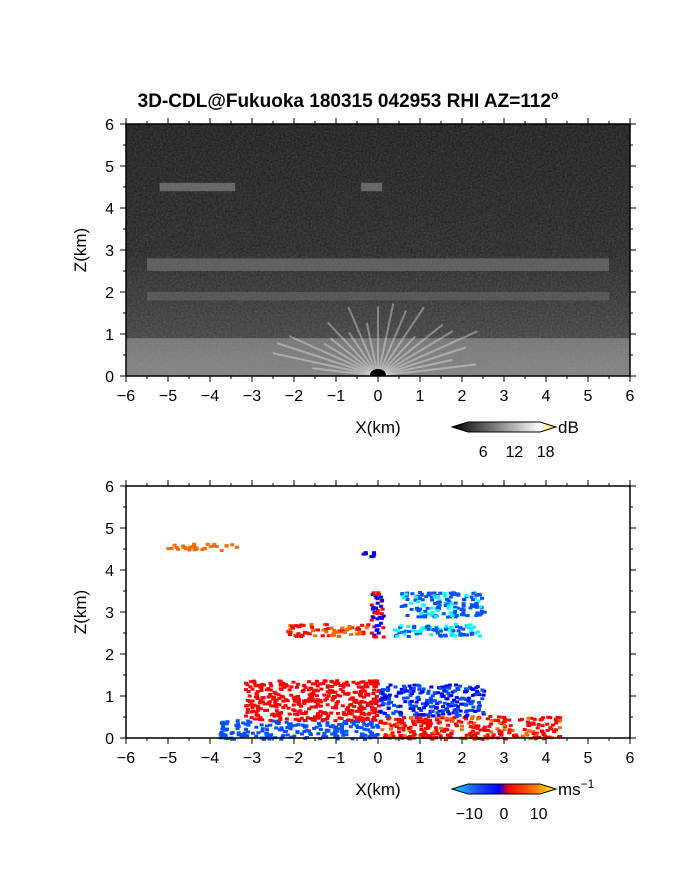 The image size is (680, 880). Describe the element at coordinates (546, 758) in the screenshot. I see `bottom-x-tick-label: 4` at that location.